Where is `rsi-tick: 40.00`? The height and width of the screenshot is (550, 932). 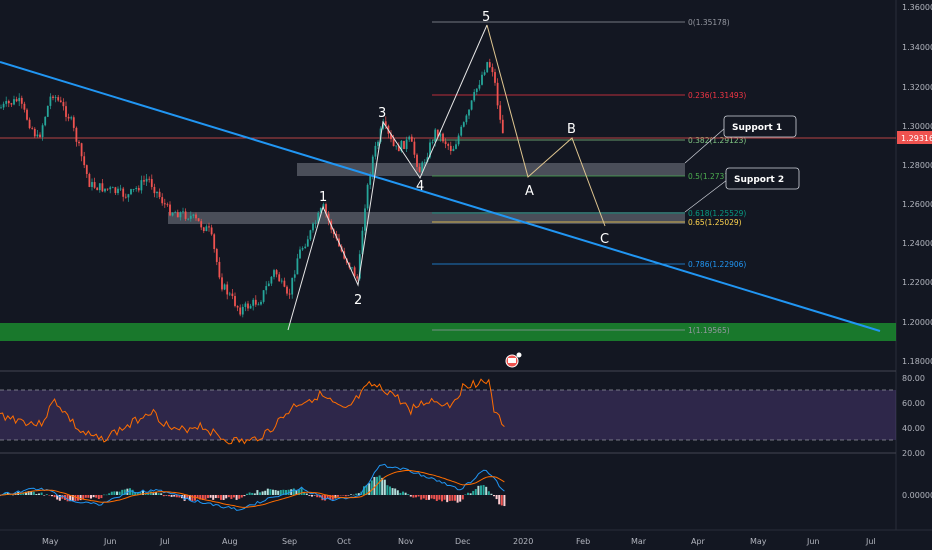
rsi-tick: 40.00 is located at coordinates (913, 428).